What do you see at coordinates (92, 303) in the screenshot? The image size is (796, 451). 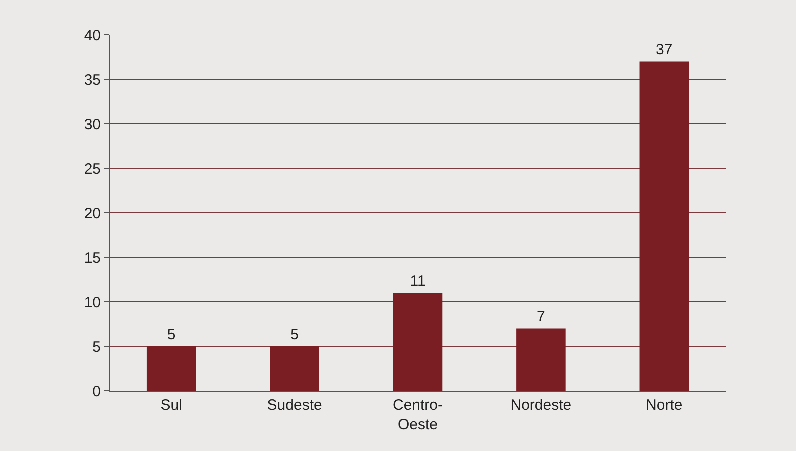 I see `y-tick-label: 10` at bounding box center [92, 303].